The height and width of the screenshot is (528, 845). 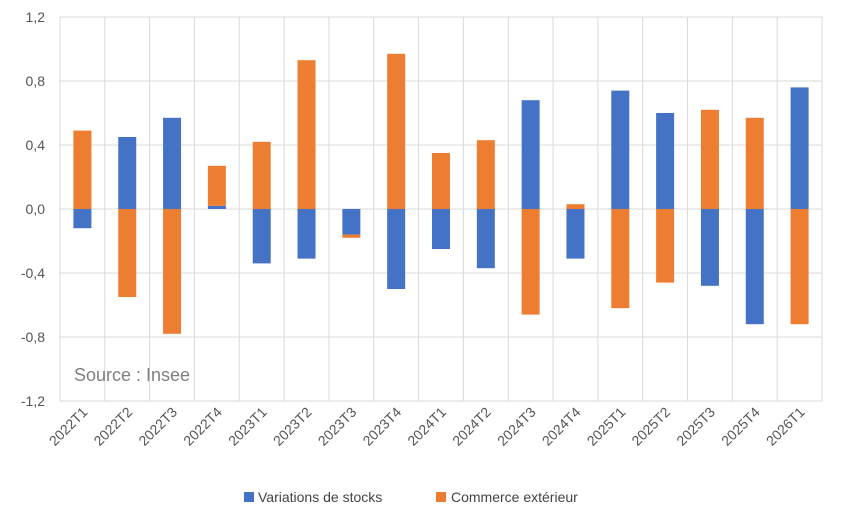 I want to click on y-tick-label: -0,8, so click(x=33, y=337).